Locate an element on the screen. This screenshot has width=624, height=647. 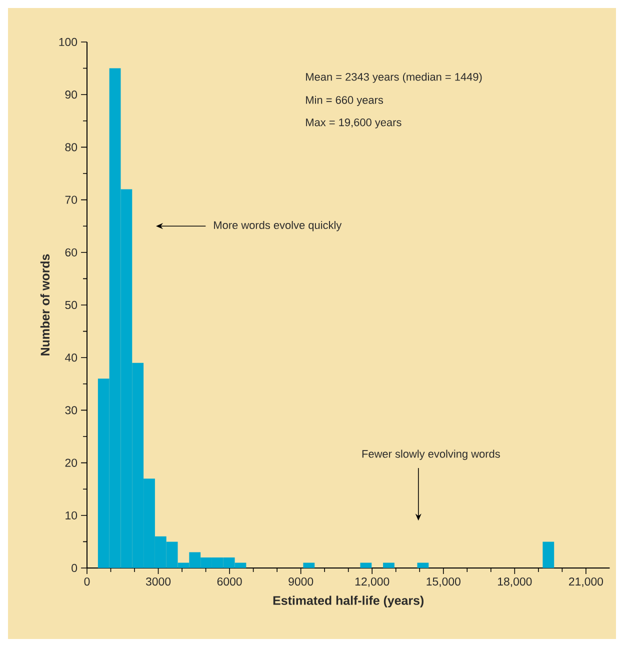
y-tick-label: 30 is located at coordinates (71, 410).